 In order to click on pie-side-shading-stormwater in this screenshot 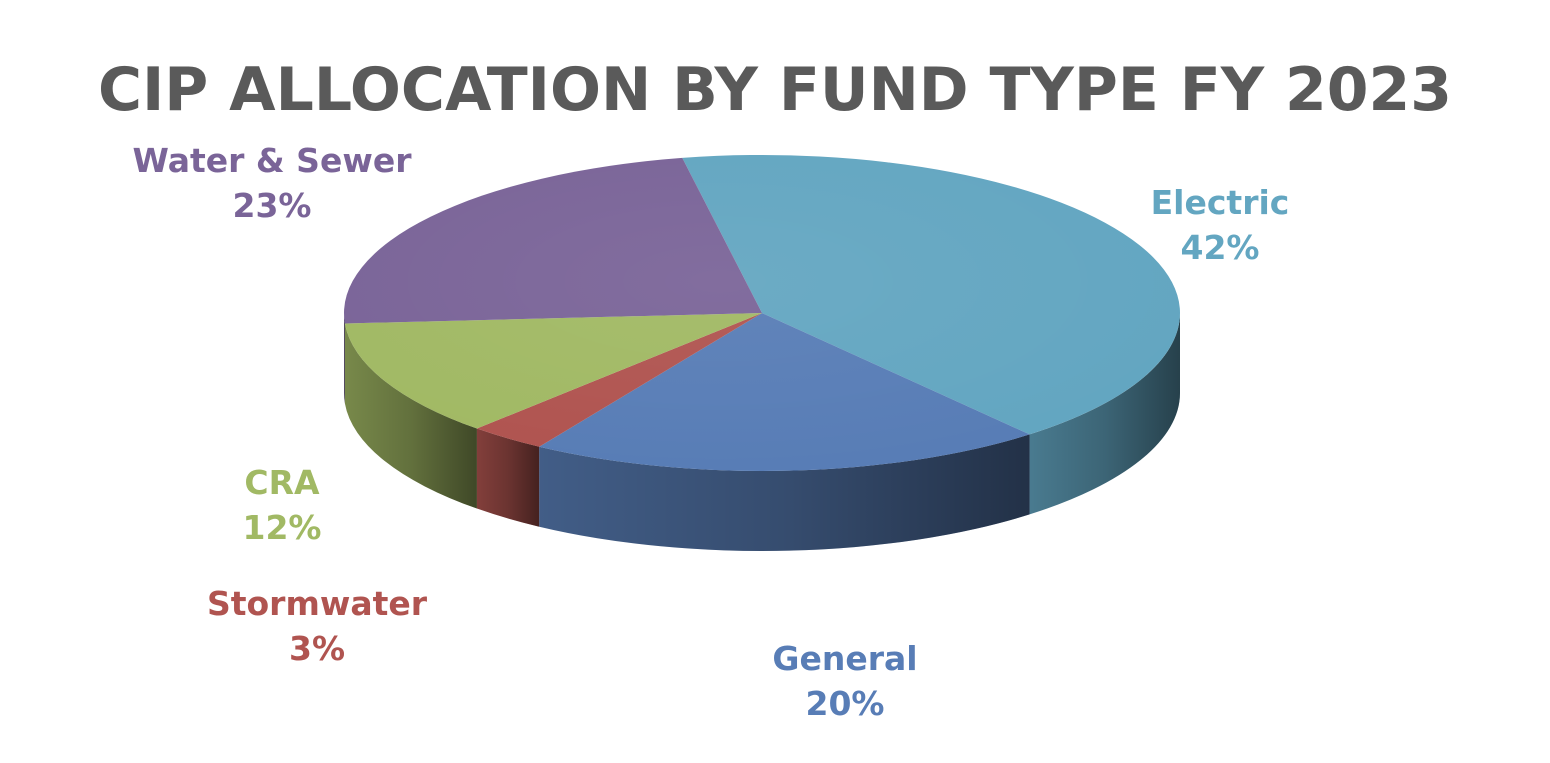, I will do `click(508, 477)`.